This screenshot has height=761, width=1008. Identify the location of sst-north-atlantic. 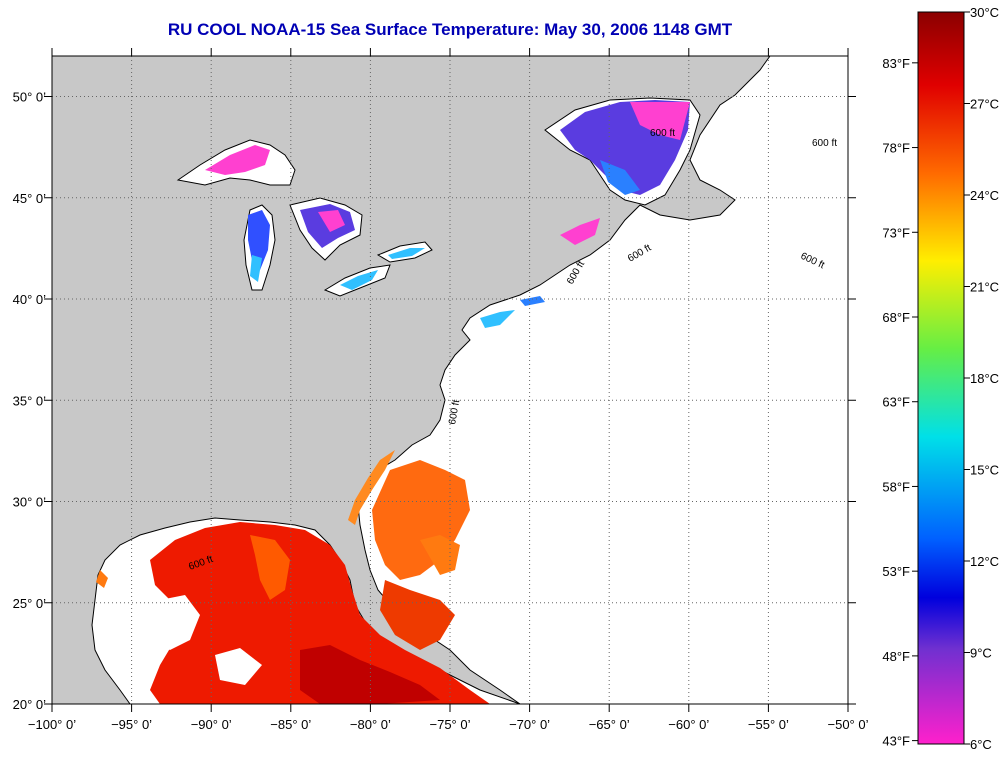
(585, 214).